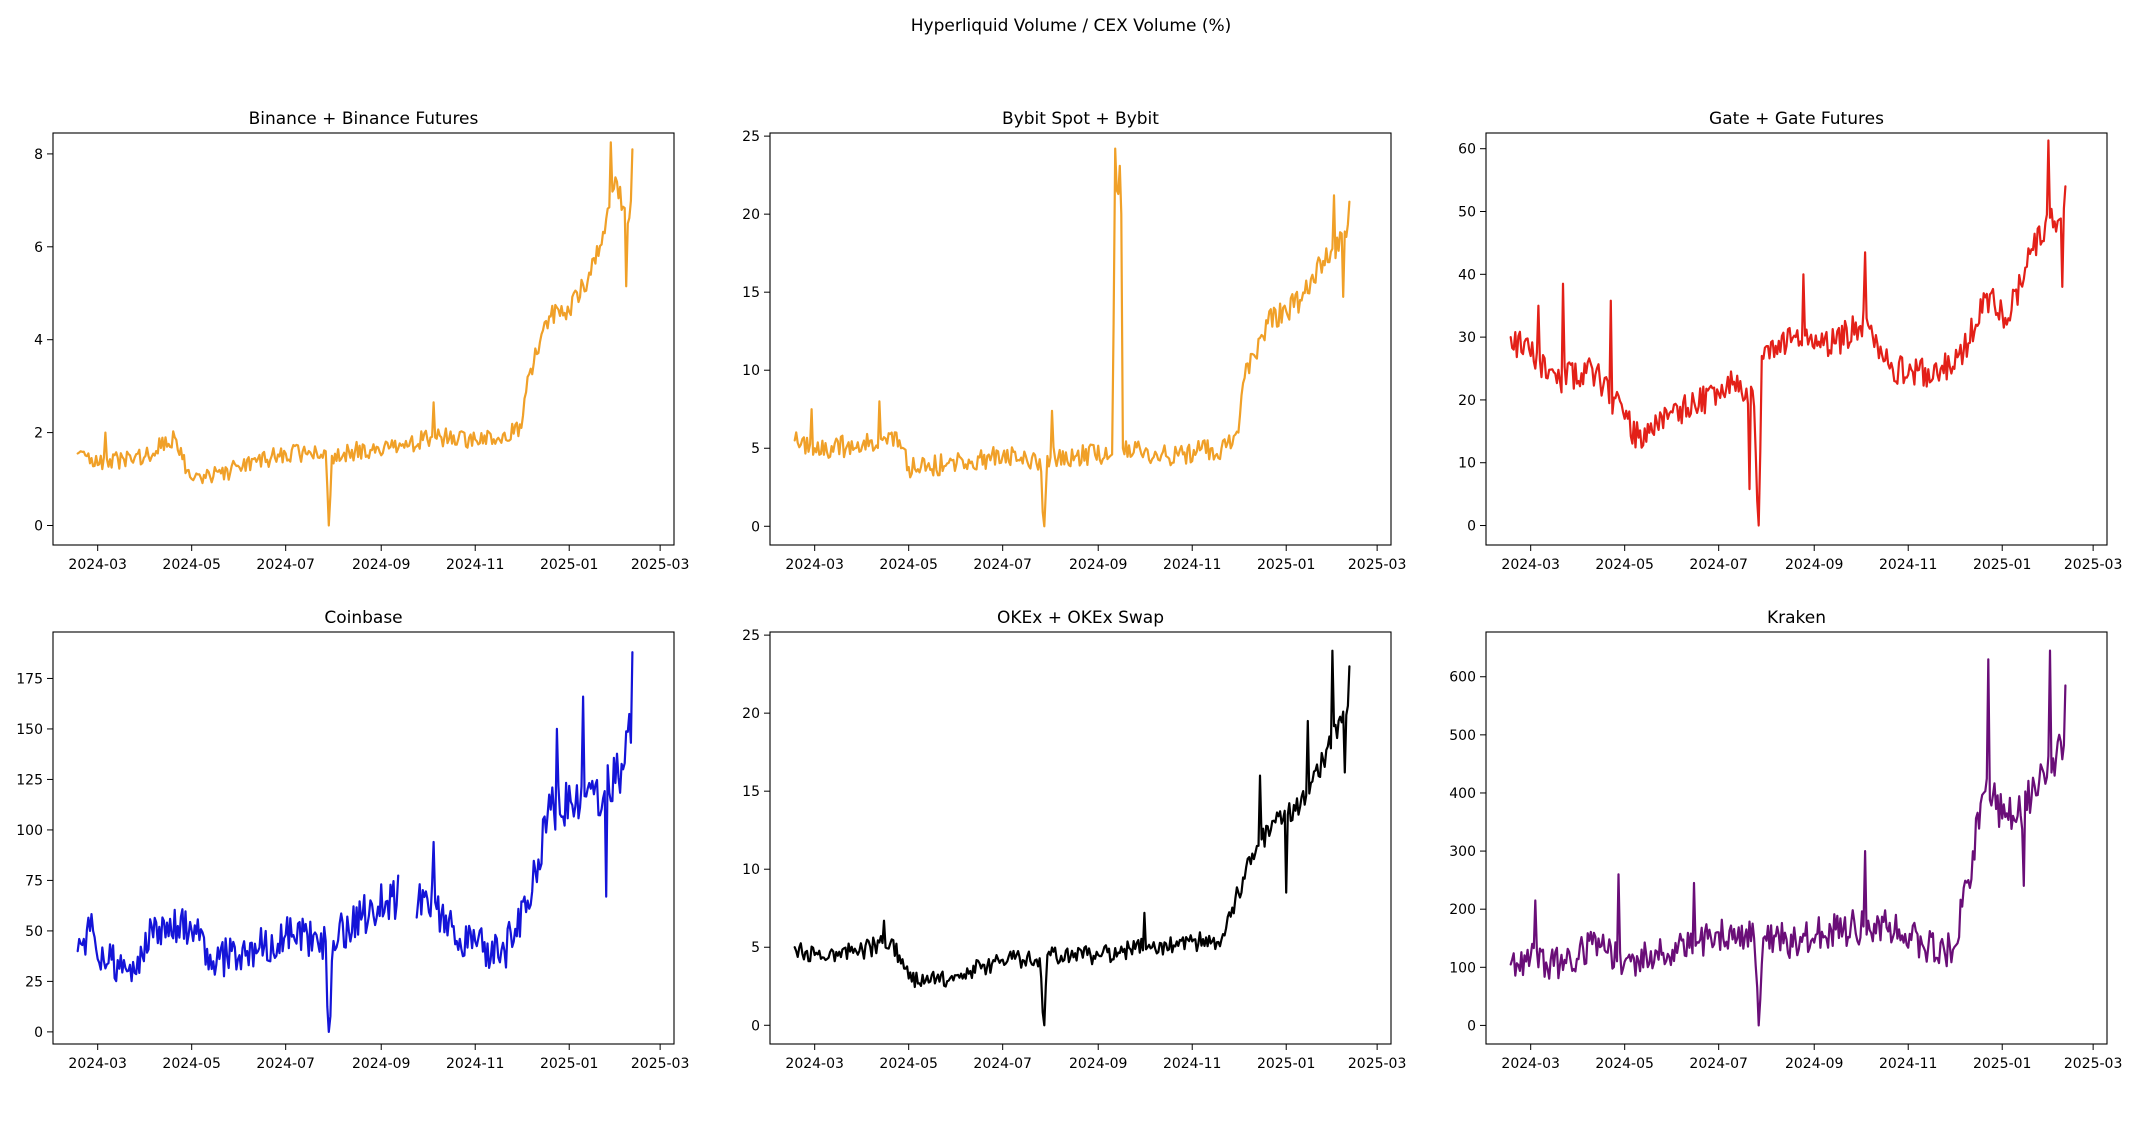 This screenshot has width=2139, height=1131. What do you see at coordinates (1462, 910) in the screenshot?
I see `y-tick-label: 200` at bounding box center [1462, 910].